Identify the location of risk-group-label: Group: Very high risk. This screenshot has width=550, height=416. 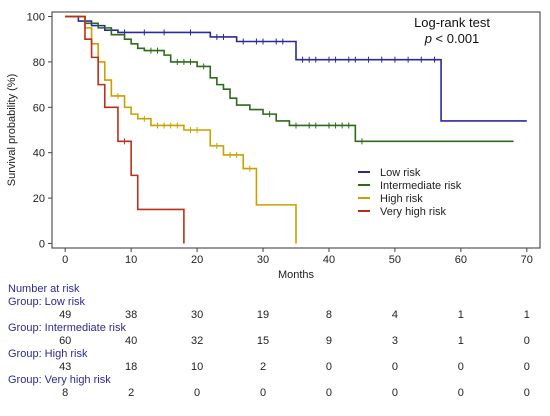
(59, 380).